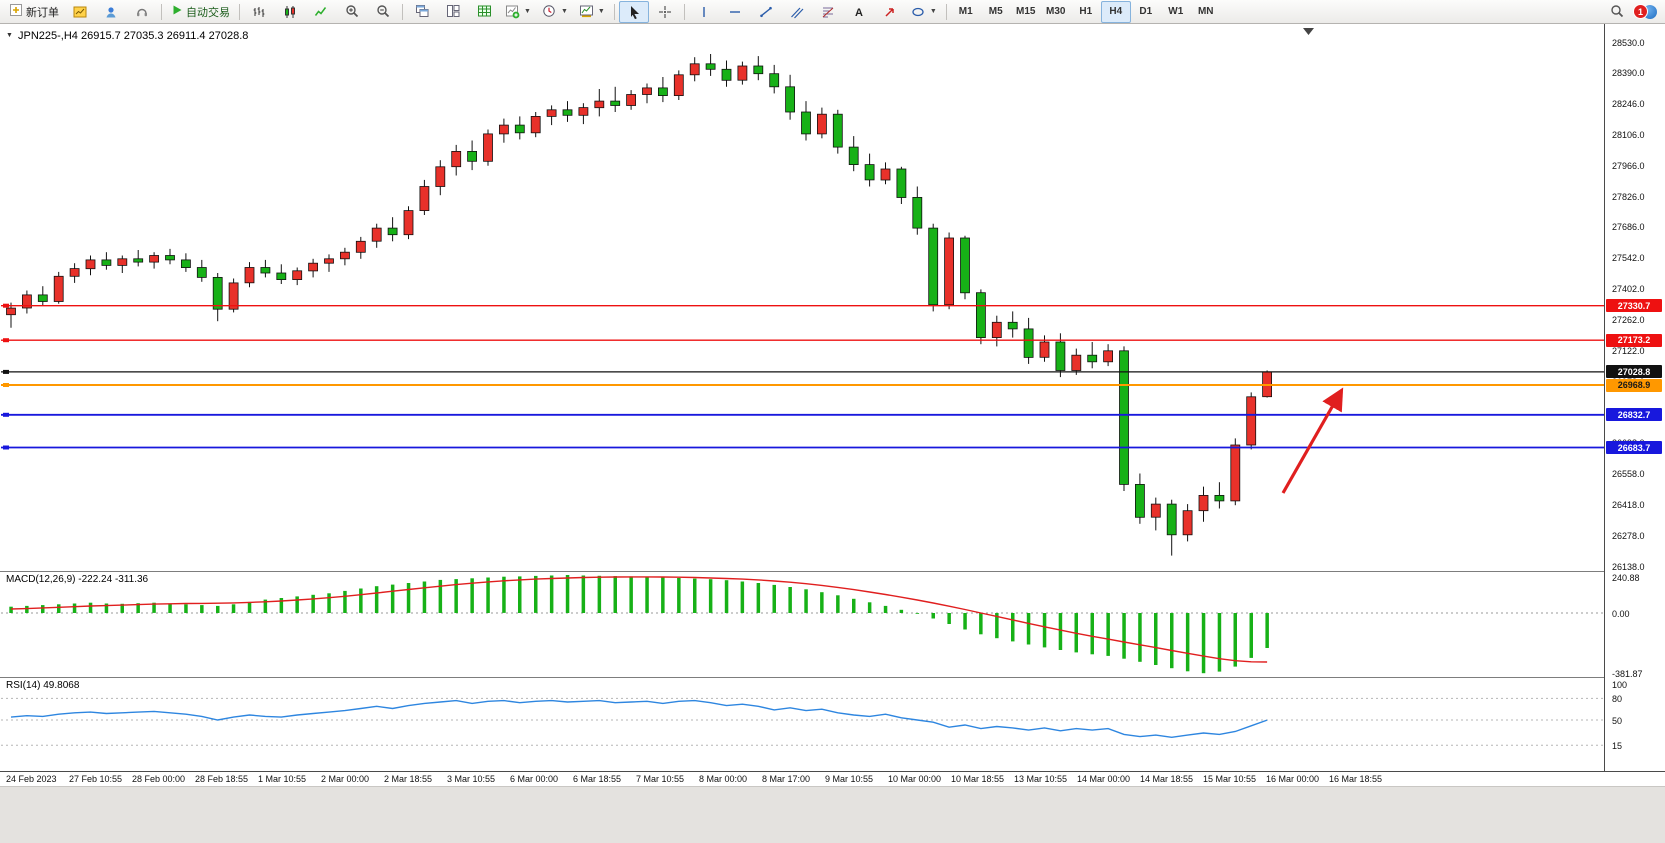 The width and height of the screenshot is (1665, 843). What do you see at coordinates (704, 12) in the screenshot?
I see `vertical-line-tool-button` at bounding box center [704, 12].